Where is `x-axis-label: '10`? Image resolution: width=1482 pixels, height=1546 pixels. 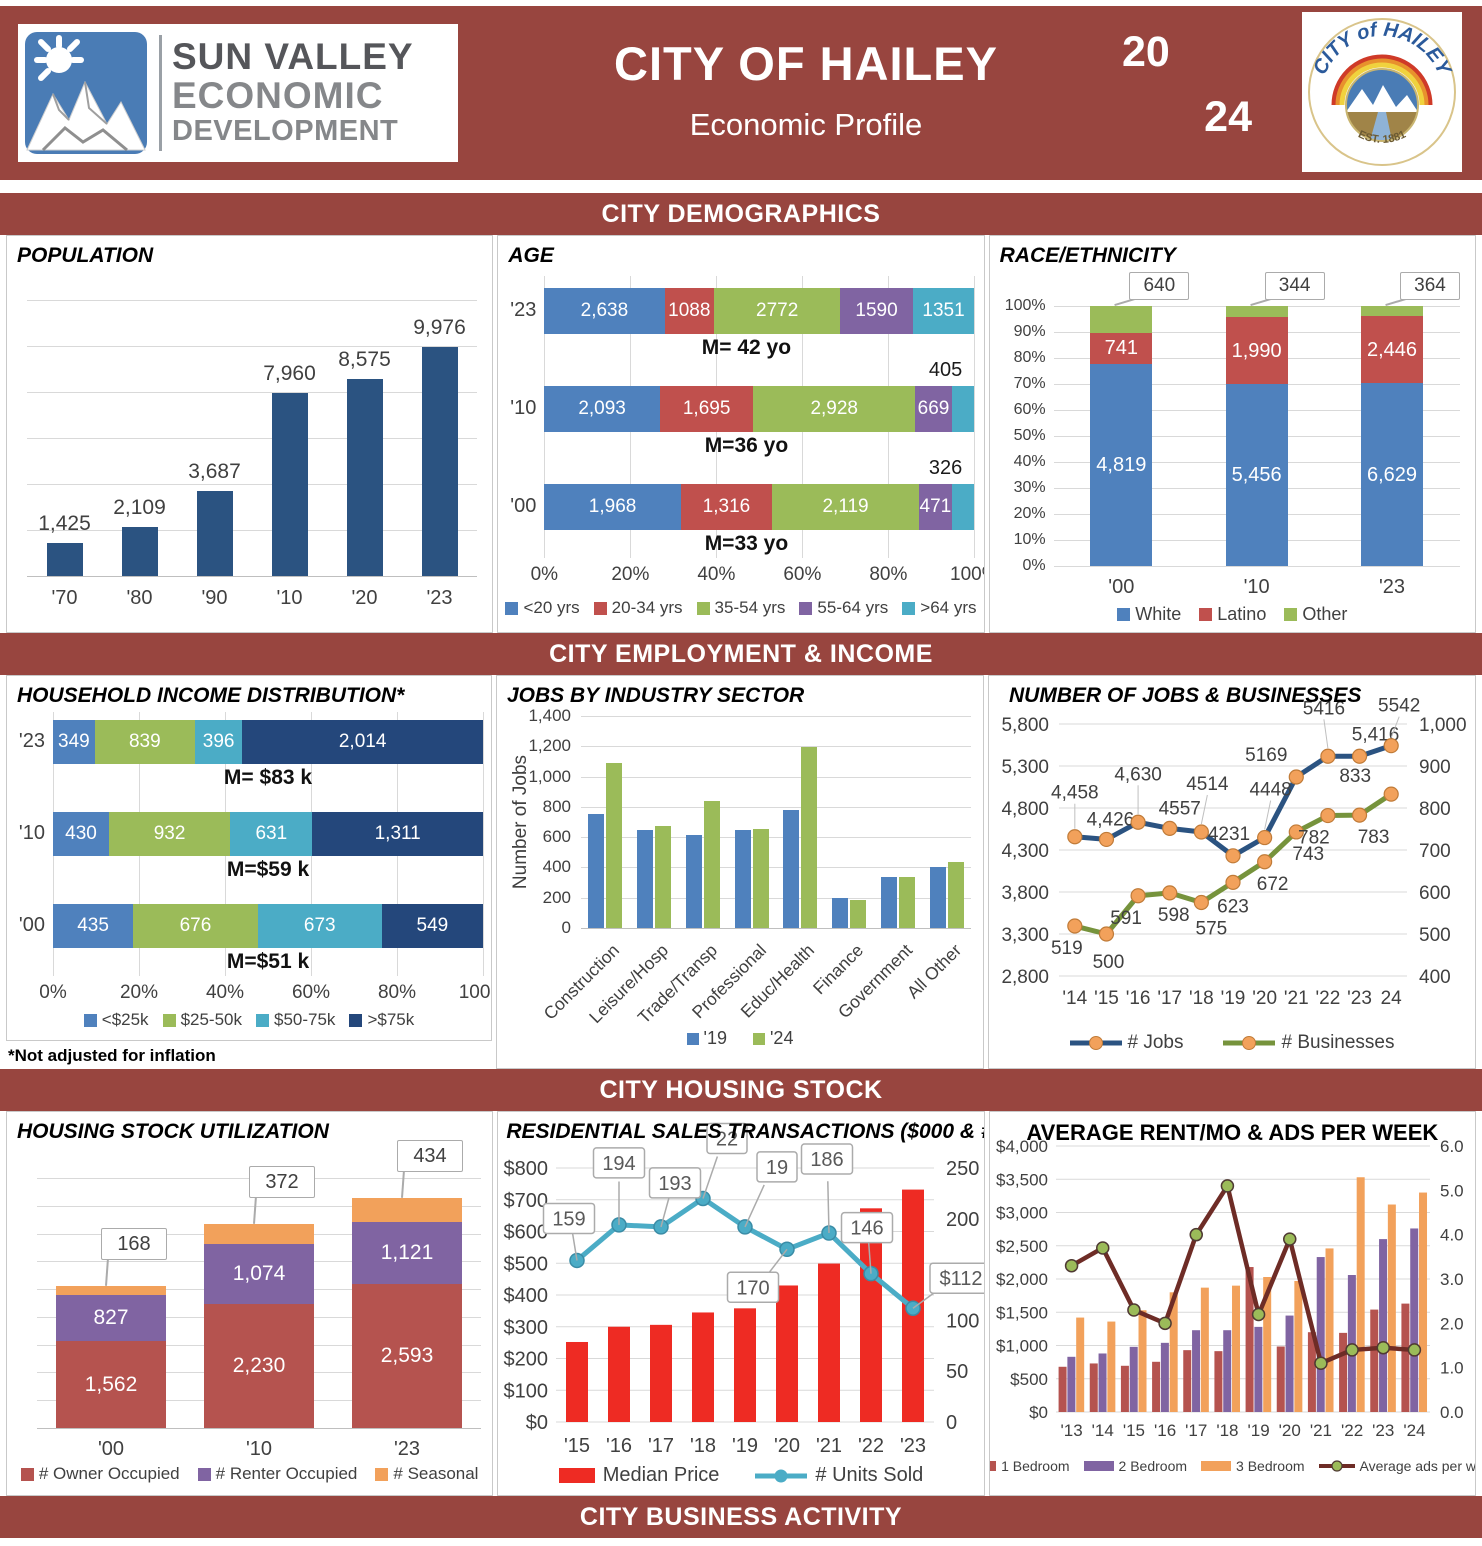 x-axis-label: '10 is located at coordinates (289, 598).